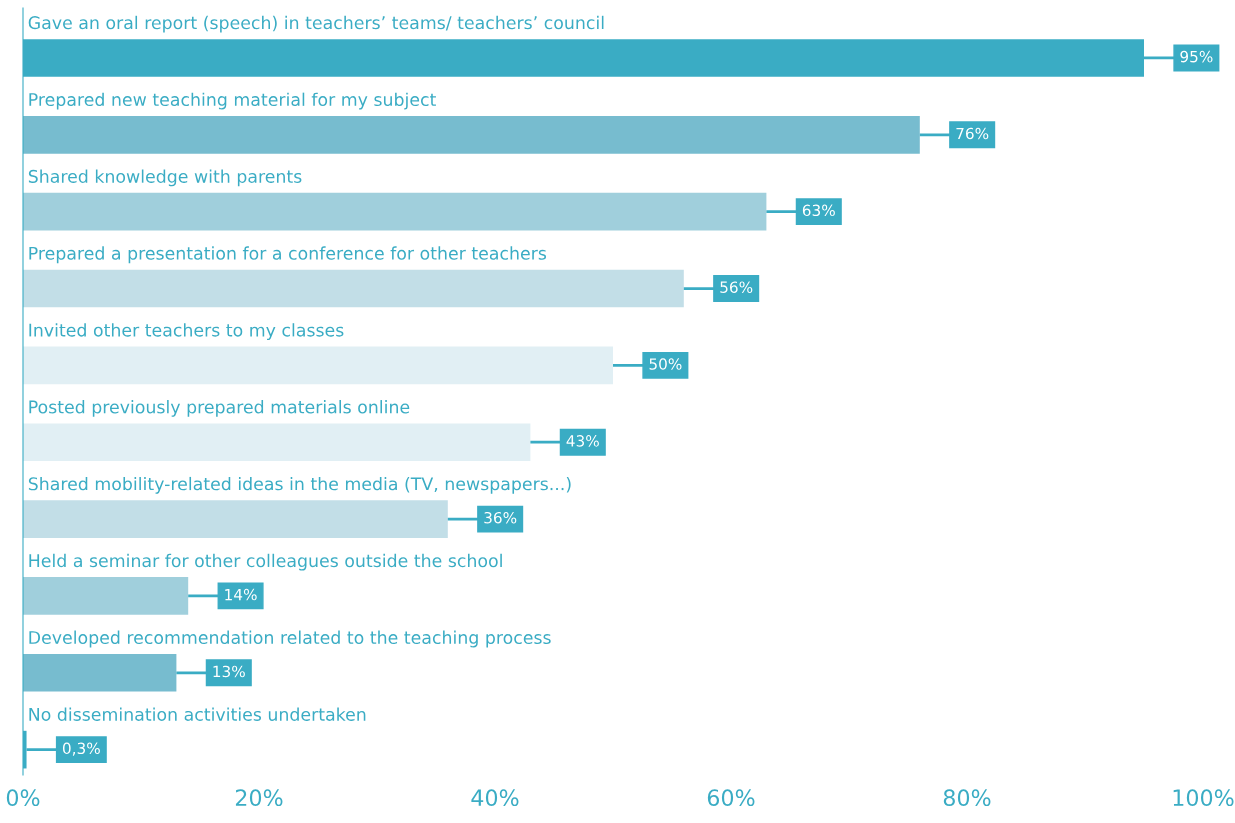  I want to click on y-tick-label: Prepared new teaching material for my subject, so click(232, 101).